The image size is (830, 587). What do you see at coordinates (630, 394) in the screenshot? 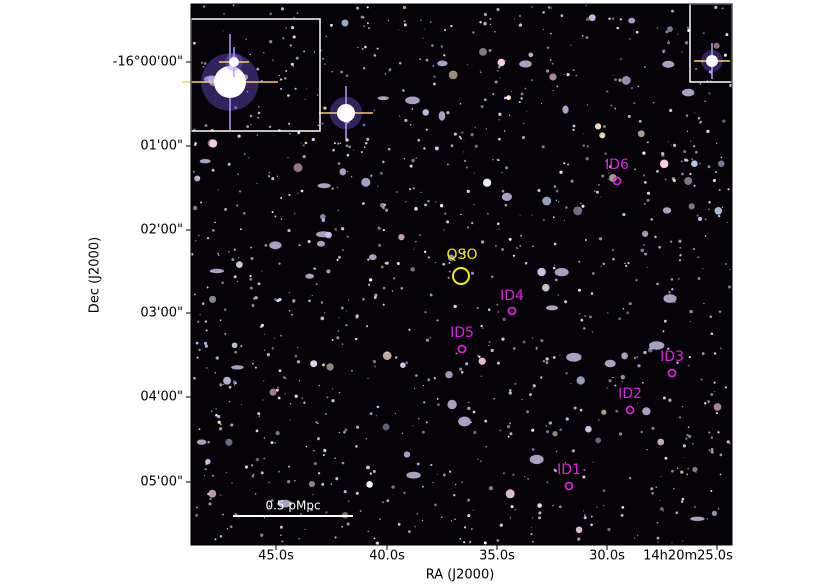
I see `source-label: ID2` at bounding box center [630, 394].